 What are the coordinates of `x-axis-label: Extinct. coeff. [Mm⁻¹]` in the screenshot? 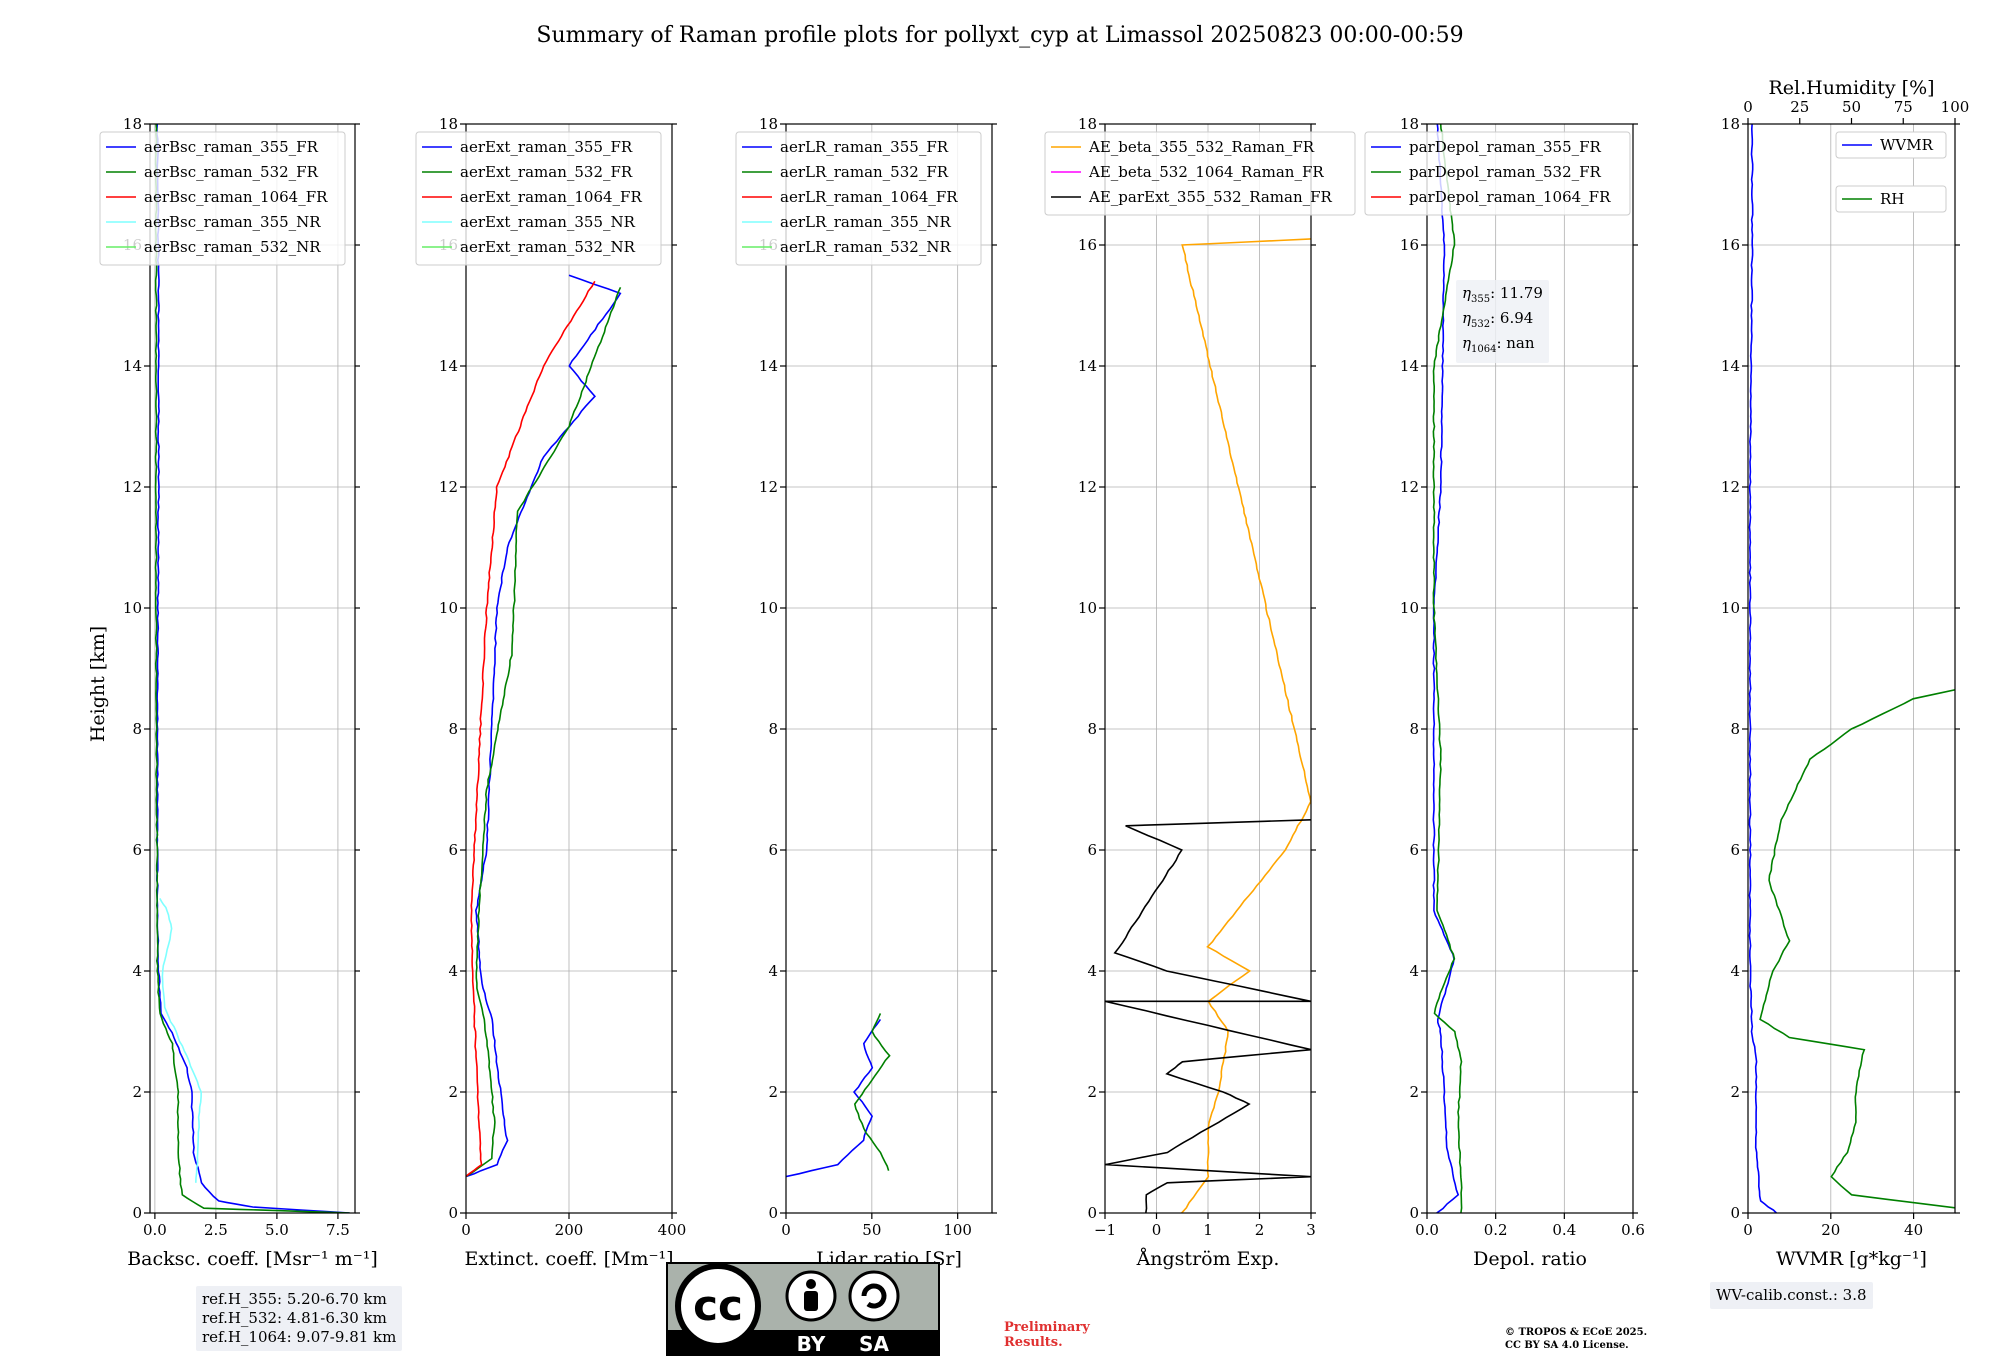 It's located at (568, 1259).